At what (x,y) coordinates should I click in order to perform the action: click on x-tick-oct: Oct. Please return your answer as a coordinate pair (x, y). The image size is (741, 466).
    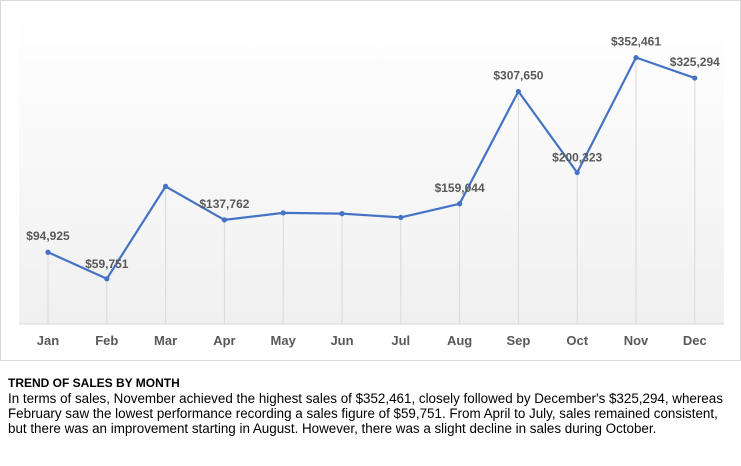
    Looking at the image, I should click on (577, 340).